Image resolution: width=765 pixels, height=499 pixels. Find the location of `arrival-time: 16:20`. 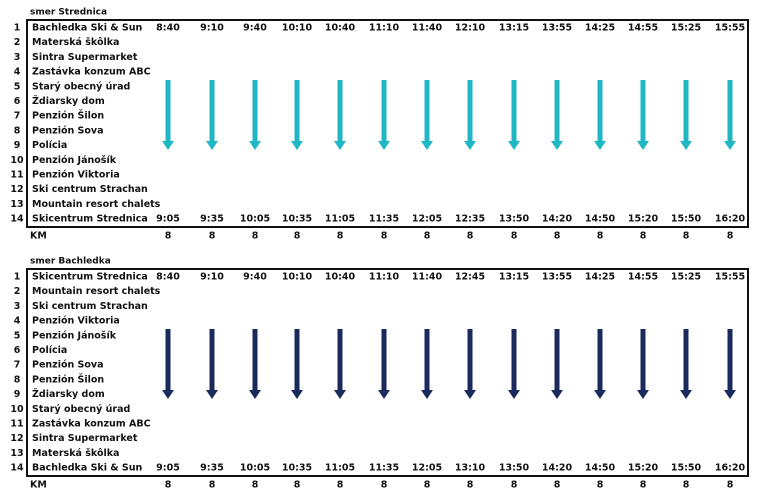

arrival-time: 16:20 is located at coordinates (730, 219).